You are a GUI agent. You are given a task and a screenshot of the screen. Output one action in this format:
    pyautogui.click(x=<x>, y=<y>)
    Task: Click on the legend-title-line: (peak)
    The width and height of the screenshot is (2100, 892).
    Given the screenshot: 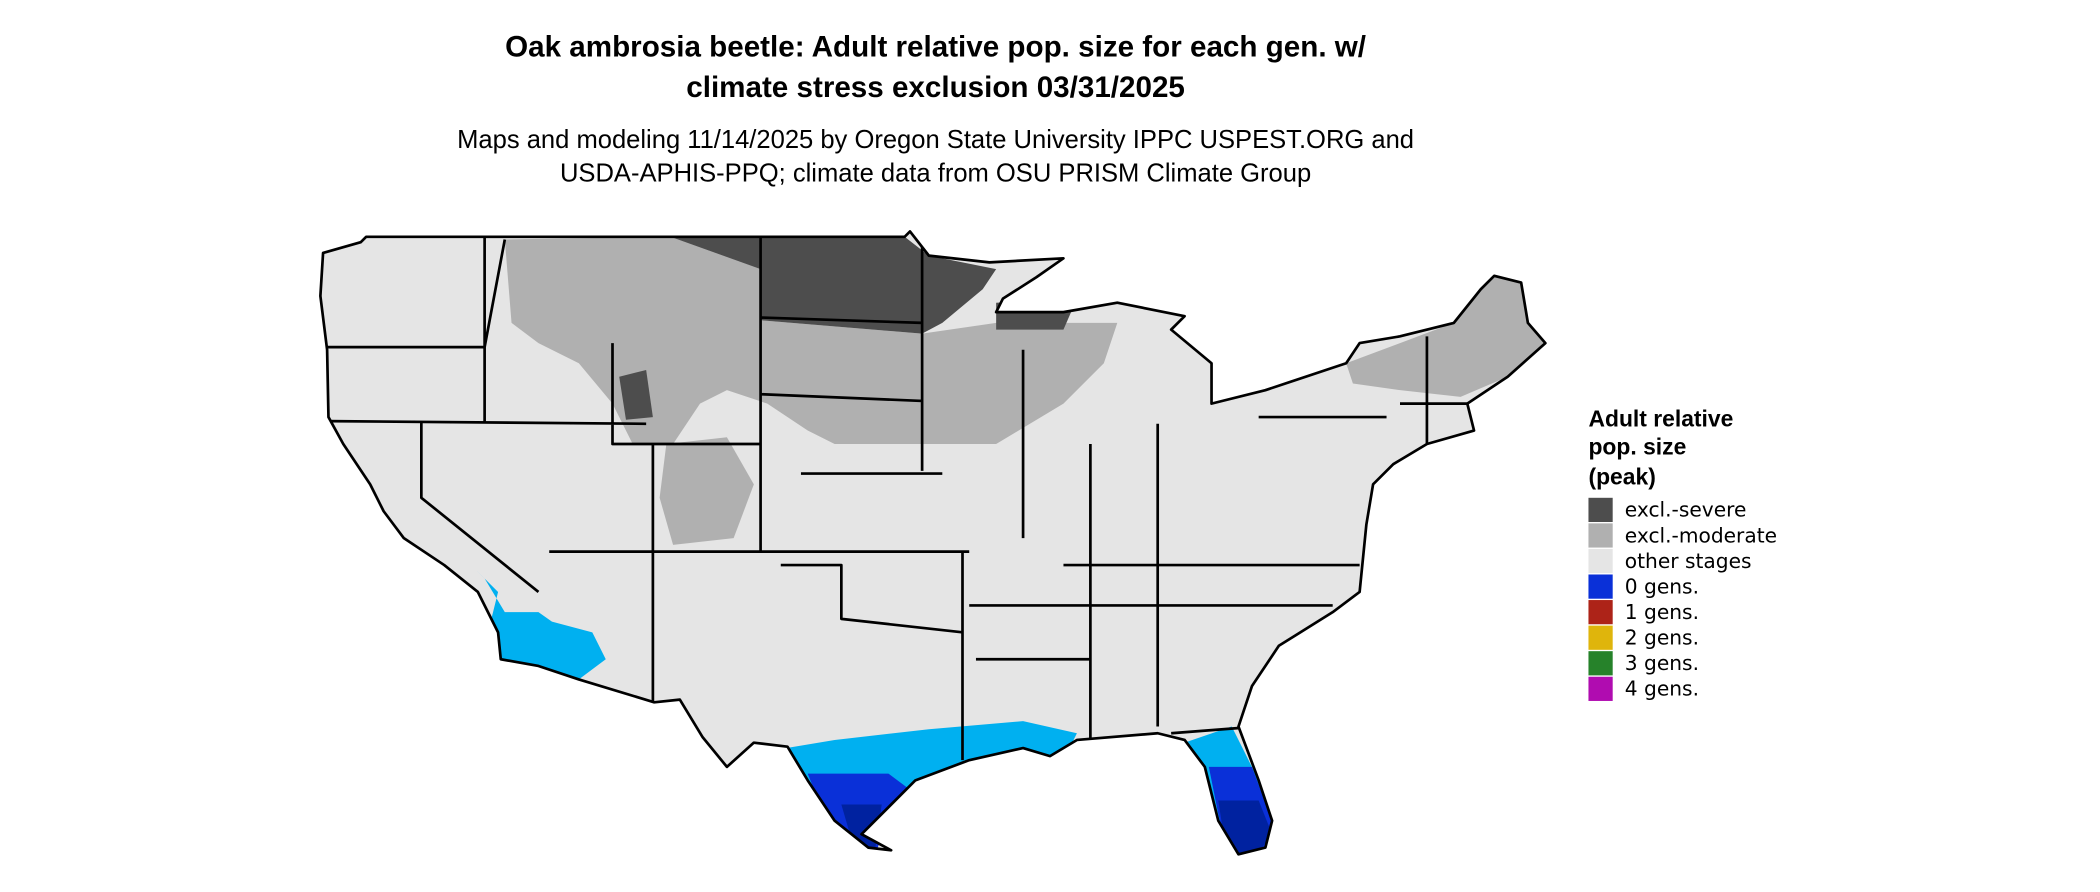 What is the action you would take?
    pyautogui.click(x=1621, y=476)
    